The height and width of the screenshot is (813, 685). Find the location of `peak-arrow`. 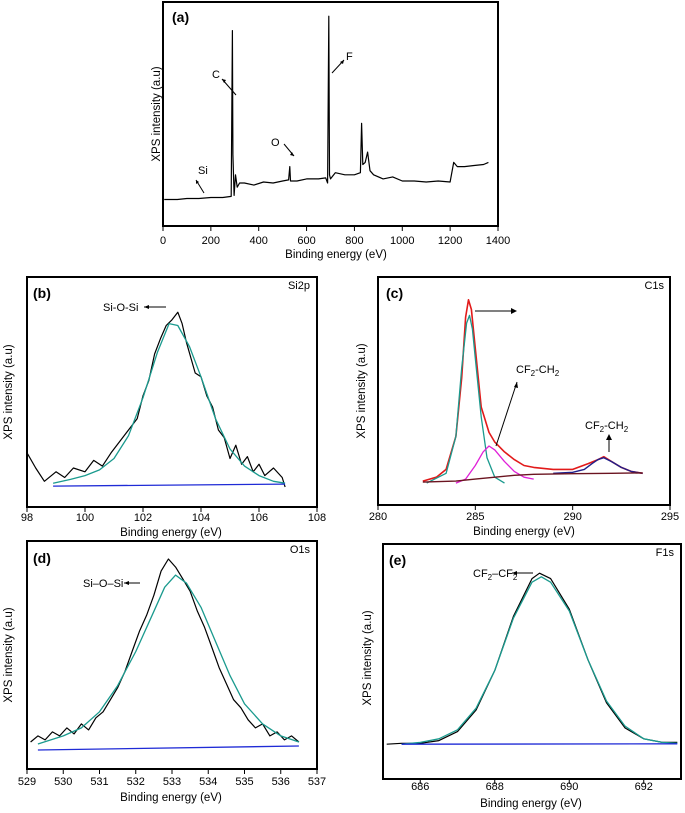

peak-arrow is located at coordinates (506, 414).